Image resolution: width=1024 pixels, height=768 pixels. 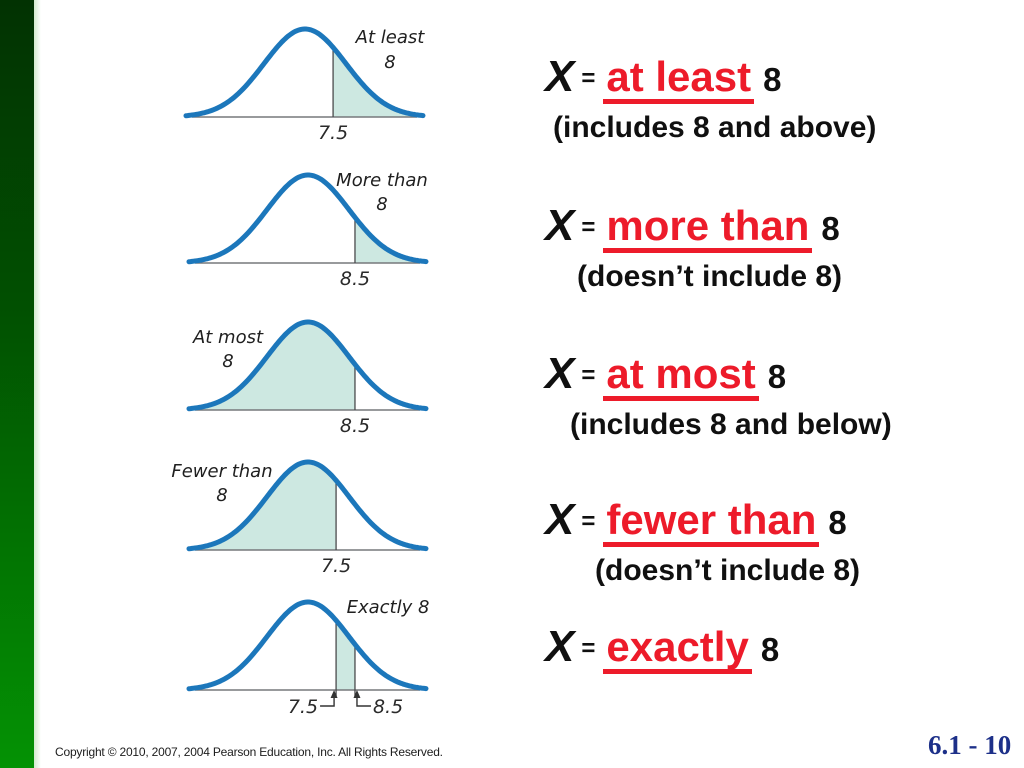 I want to click on curve-label: Exactly 8, so click(x=388, y=607).